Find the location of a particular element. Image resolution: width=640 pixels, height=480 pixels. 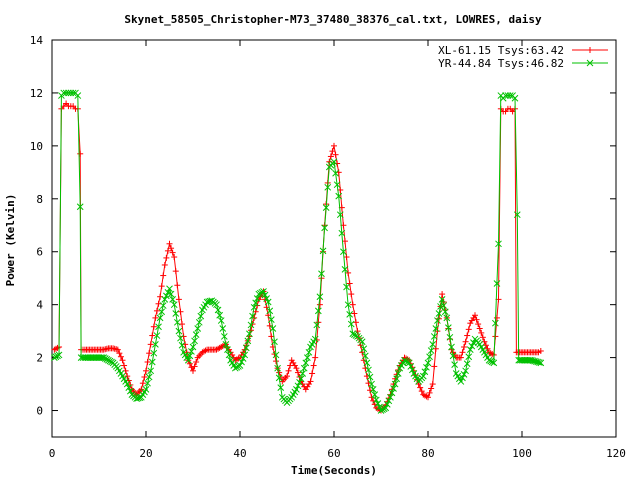

y-tick-label: 14 is located at coordinates (37, 40).